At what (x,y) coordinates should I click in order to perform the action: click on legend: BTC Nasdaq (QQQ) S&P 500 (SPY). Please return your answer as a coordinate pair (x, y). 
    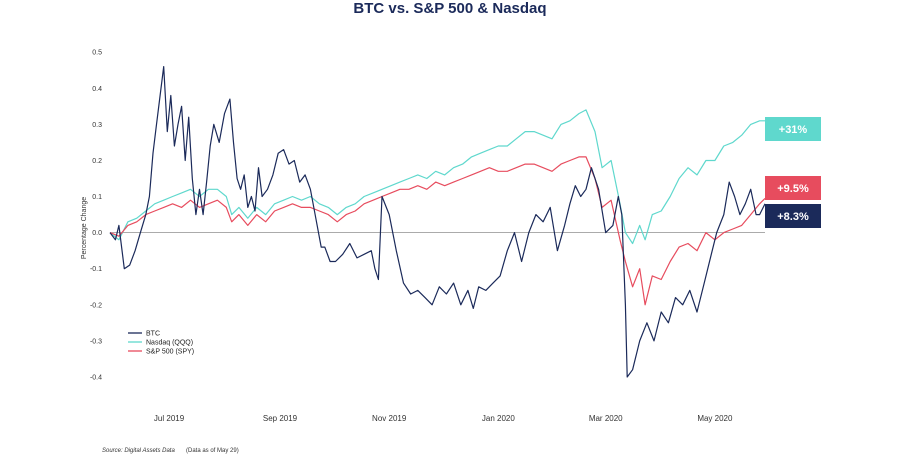
    Looking at the image, I should click on (161, 343).